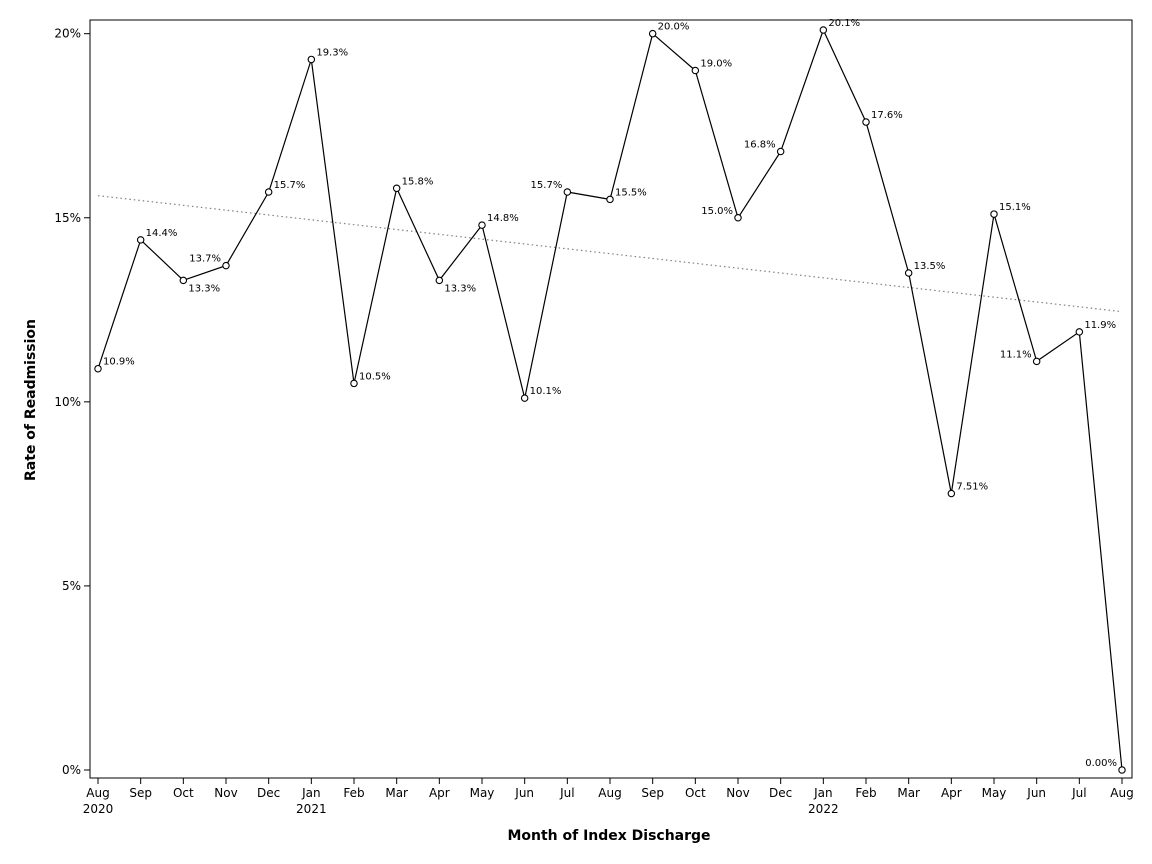  What do you see at coordinates (674, 27) in the screenshot?
I see `data-label: 20.0%` at bounding box center [674, 27].